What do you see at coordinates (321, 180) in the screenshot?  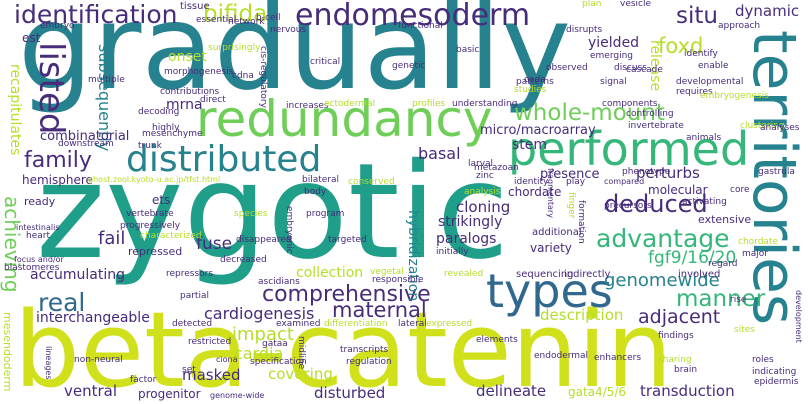 I see `word-bilateral: bilateral` at bounding box center [321, 180].